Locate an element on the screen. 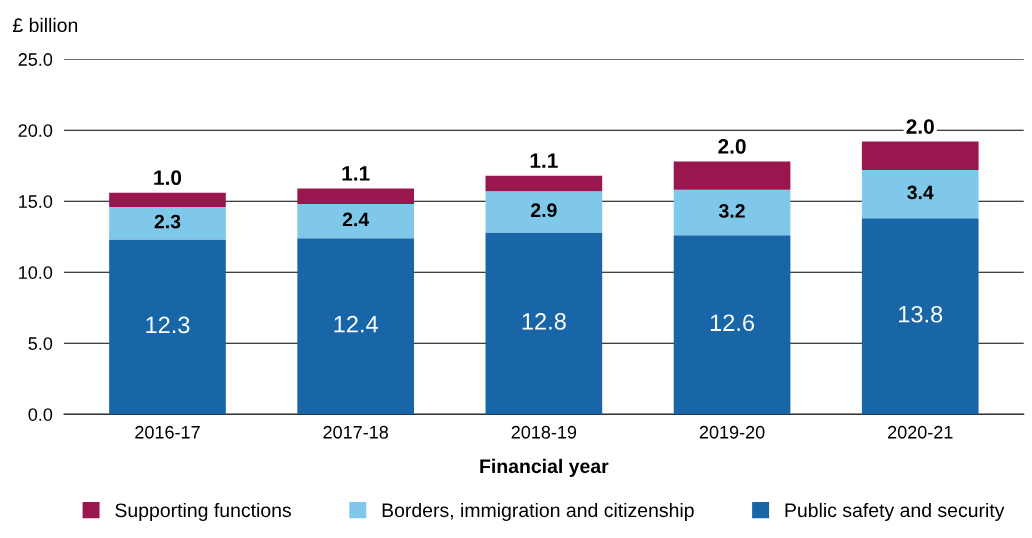 This screenshot has width=1032, height=538. data-label: 2.3 is located at coordinates (167, 221).